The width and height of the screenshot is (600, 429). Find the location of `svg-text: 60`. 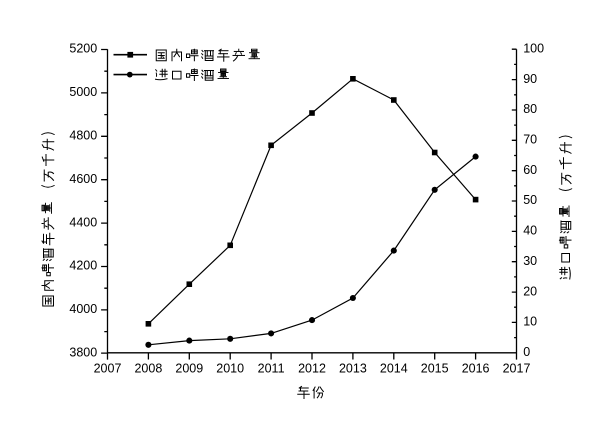

svg-text: 60 is located at coordinates (530, 170).